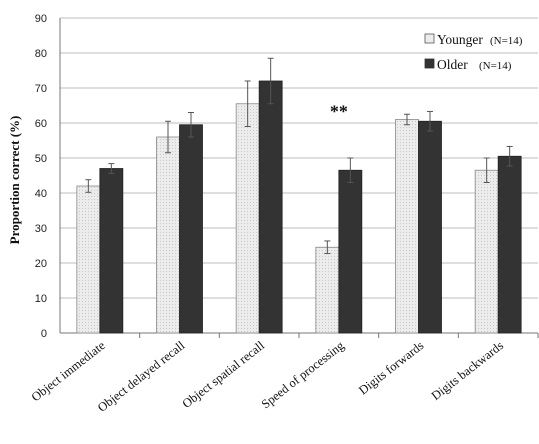  I want to click on error-bar-older-speed-of-processing, so click(350, 170).